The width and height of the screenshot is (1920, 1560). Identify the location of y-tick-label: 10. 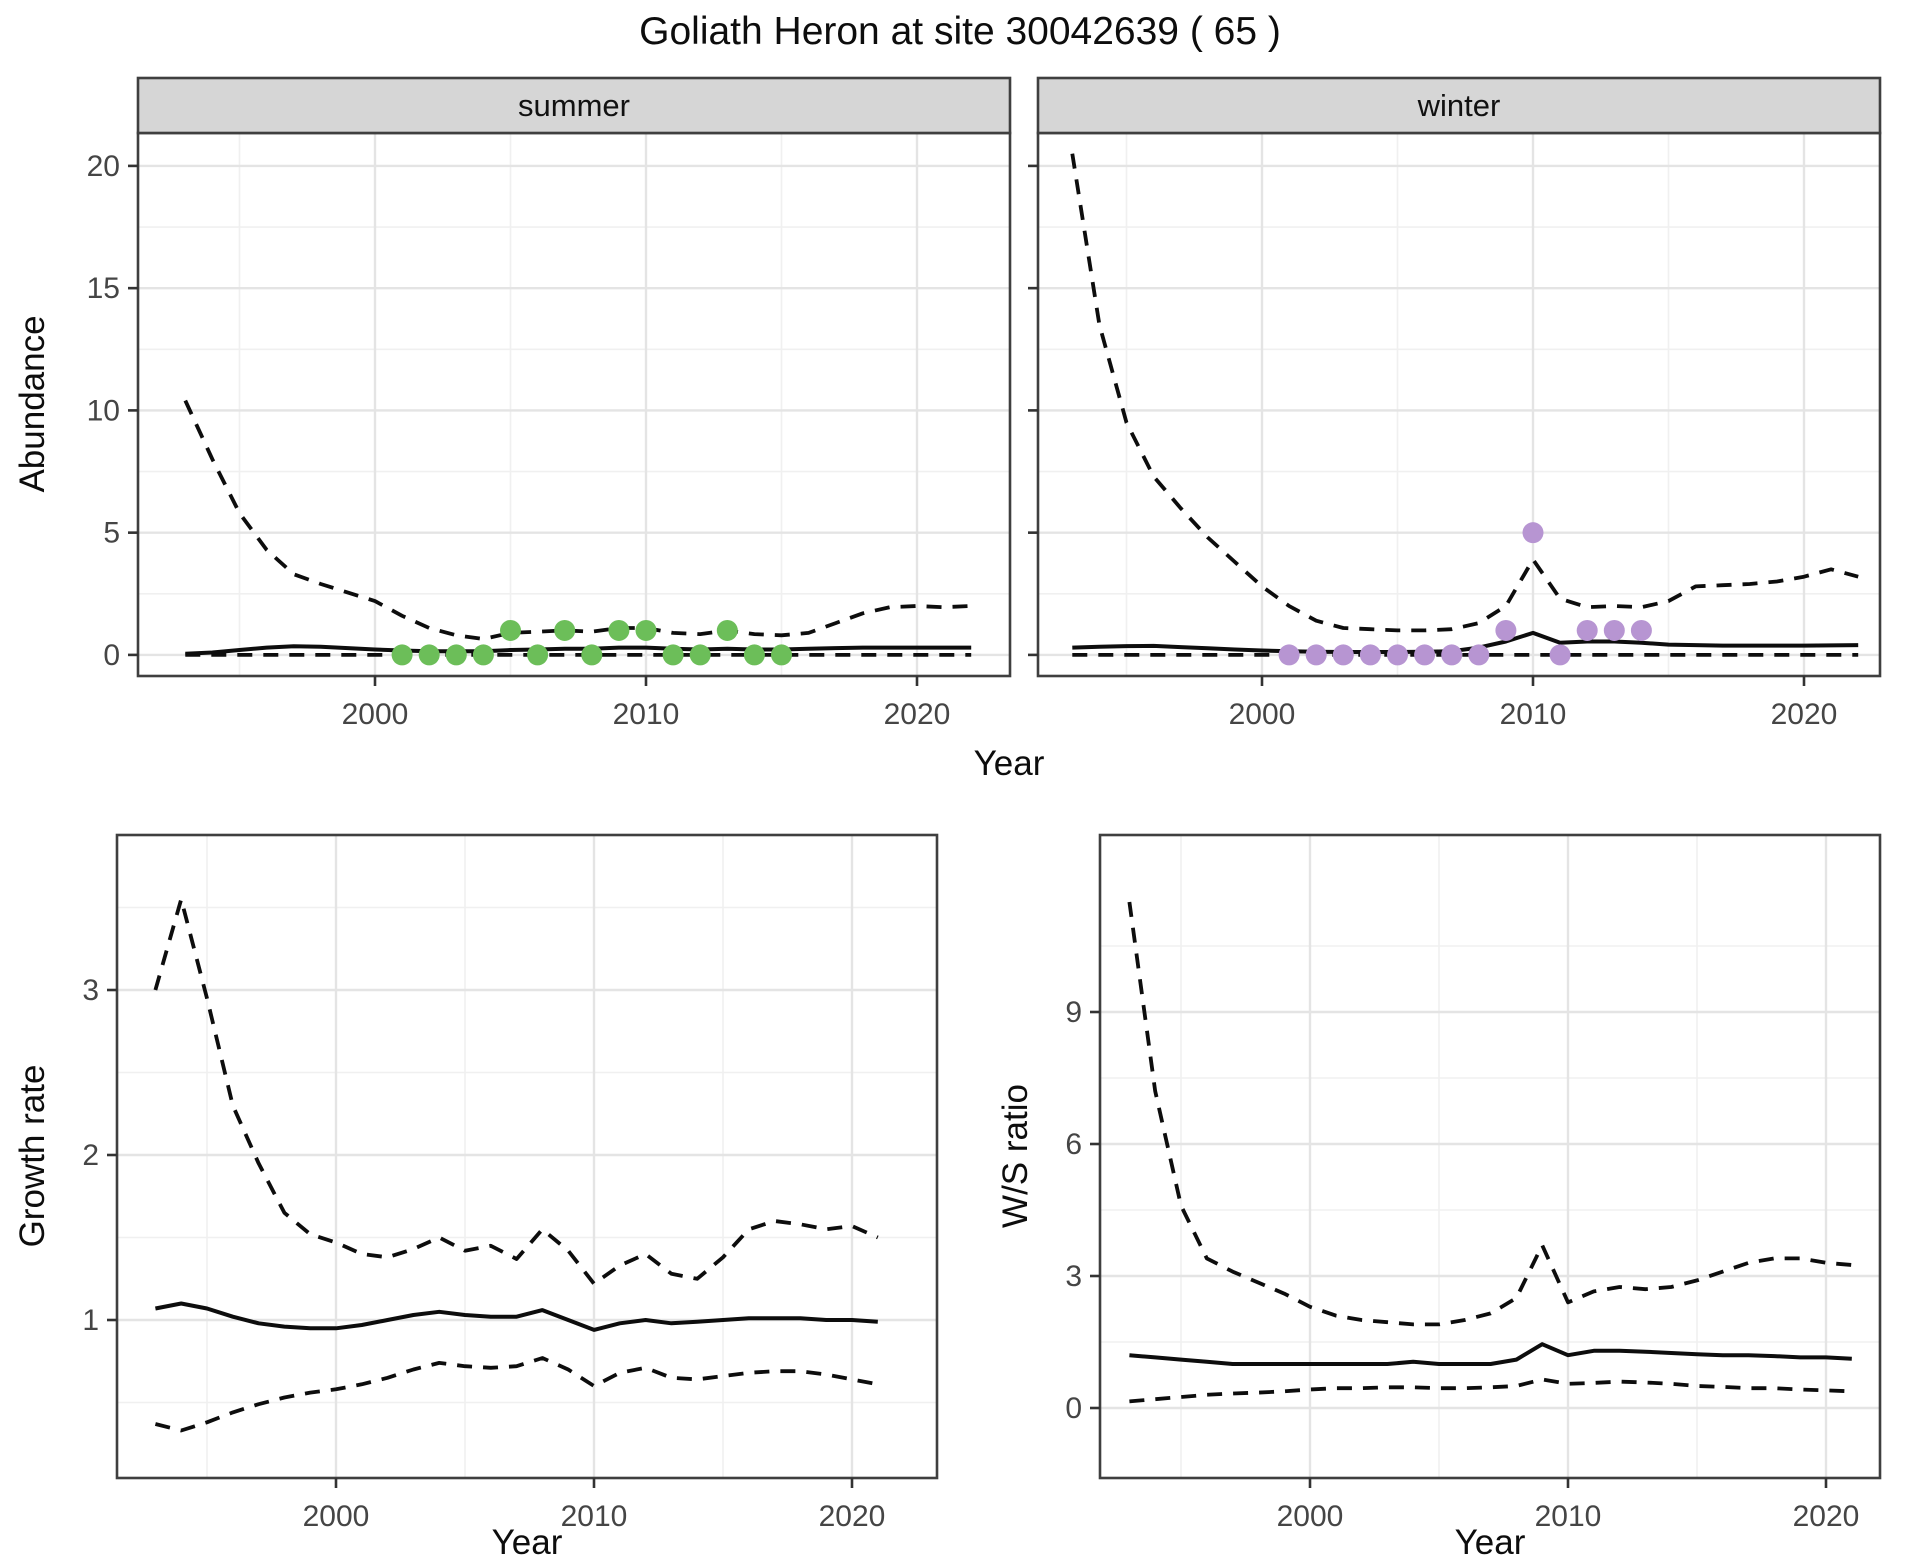
(103, 410).